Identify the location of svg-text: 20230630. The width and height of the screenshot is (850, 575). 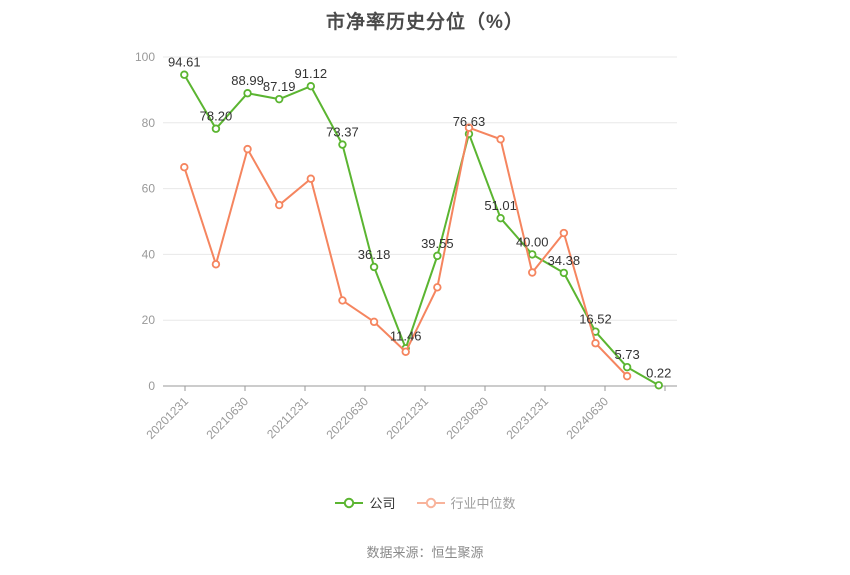
(467, 418).